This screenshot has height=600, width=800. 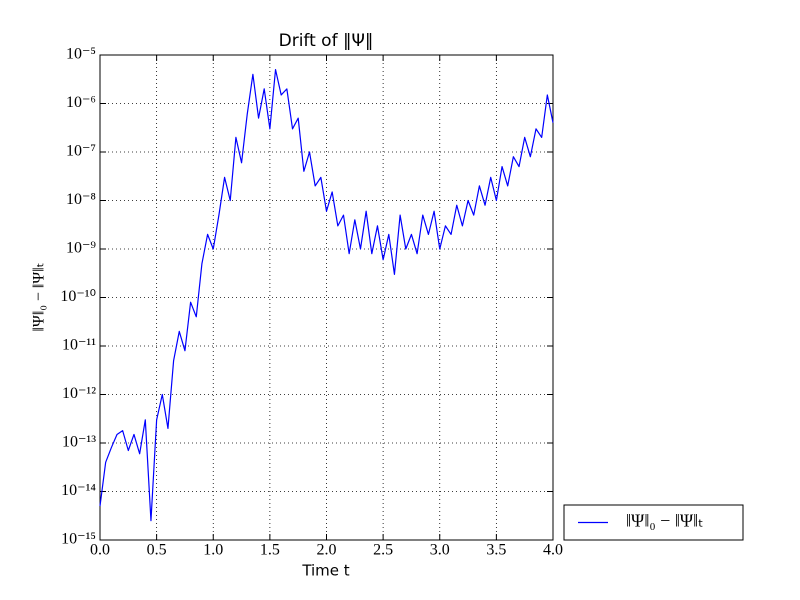 I want to click on y-tick-label: 10⁻¹⁵, so click(x=78, y=539).